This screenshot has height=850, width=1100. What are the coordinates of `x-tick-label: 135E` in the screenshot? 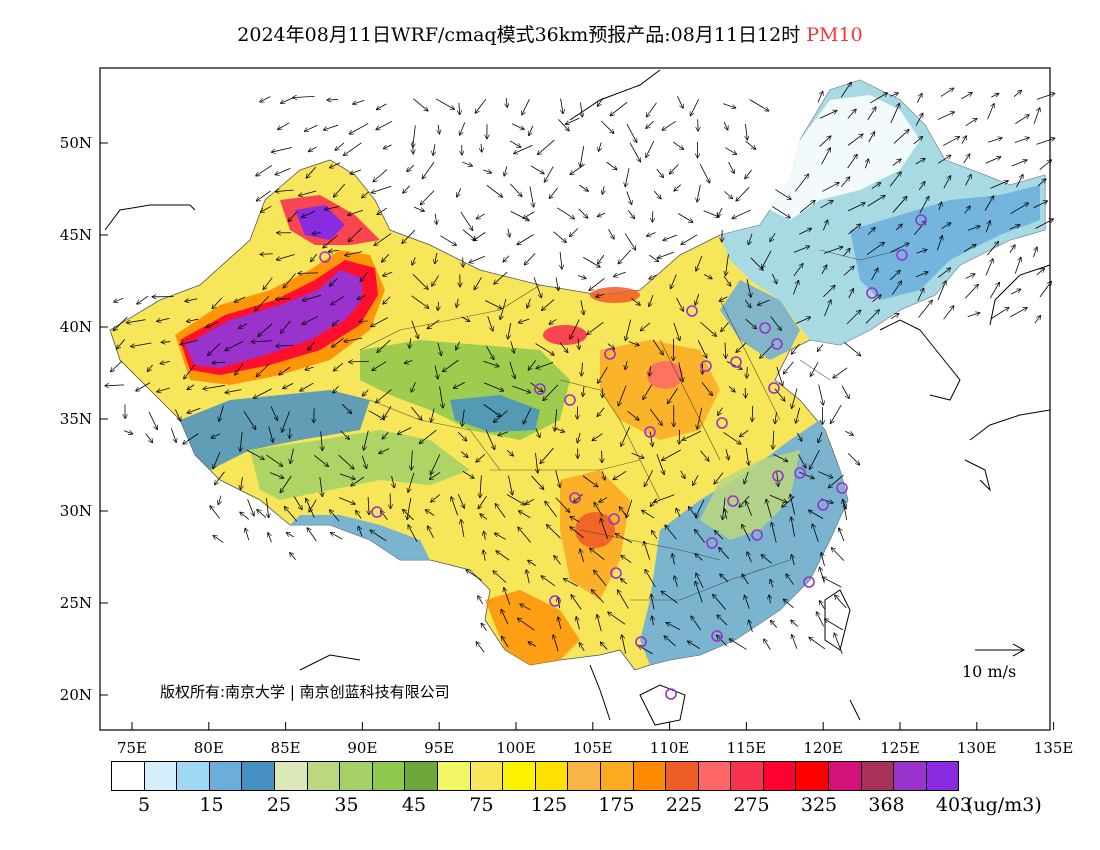 It's located at (1054, 748).